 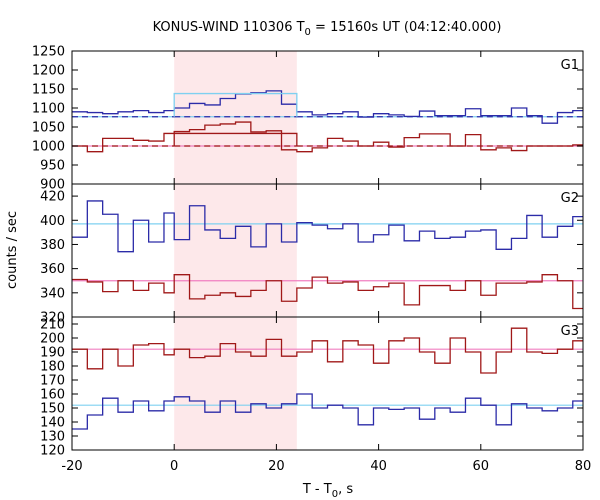 What do you see at coordinates (52, 367) in the screenshot?
I see `panel-g3-y-tick-label: 180` at bounding box center [52, 367].